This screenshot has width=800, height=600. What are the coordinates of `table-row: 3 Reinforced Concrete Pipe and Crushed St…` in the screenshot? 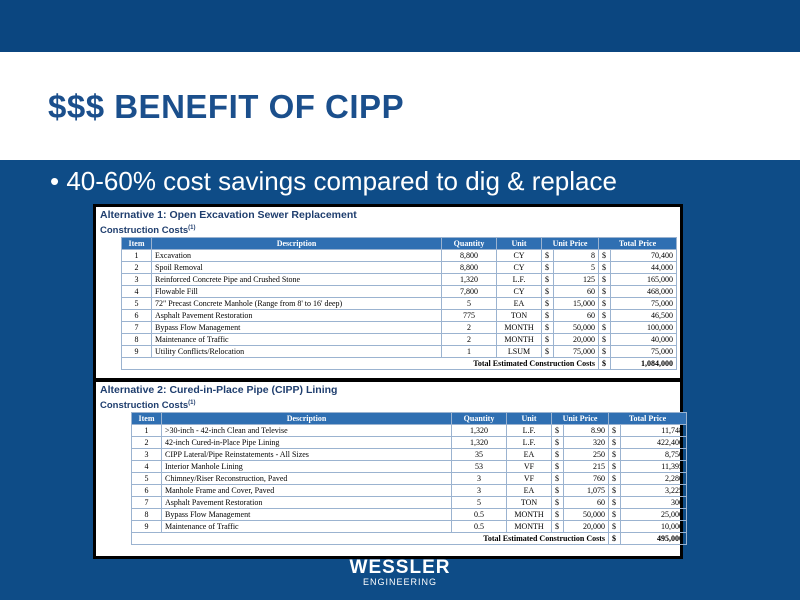 It's located at (399, 279).